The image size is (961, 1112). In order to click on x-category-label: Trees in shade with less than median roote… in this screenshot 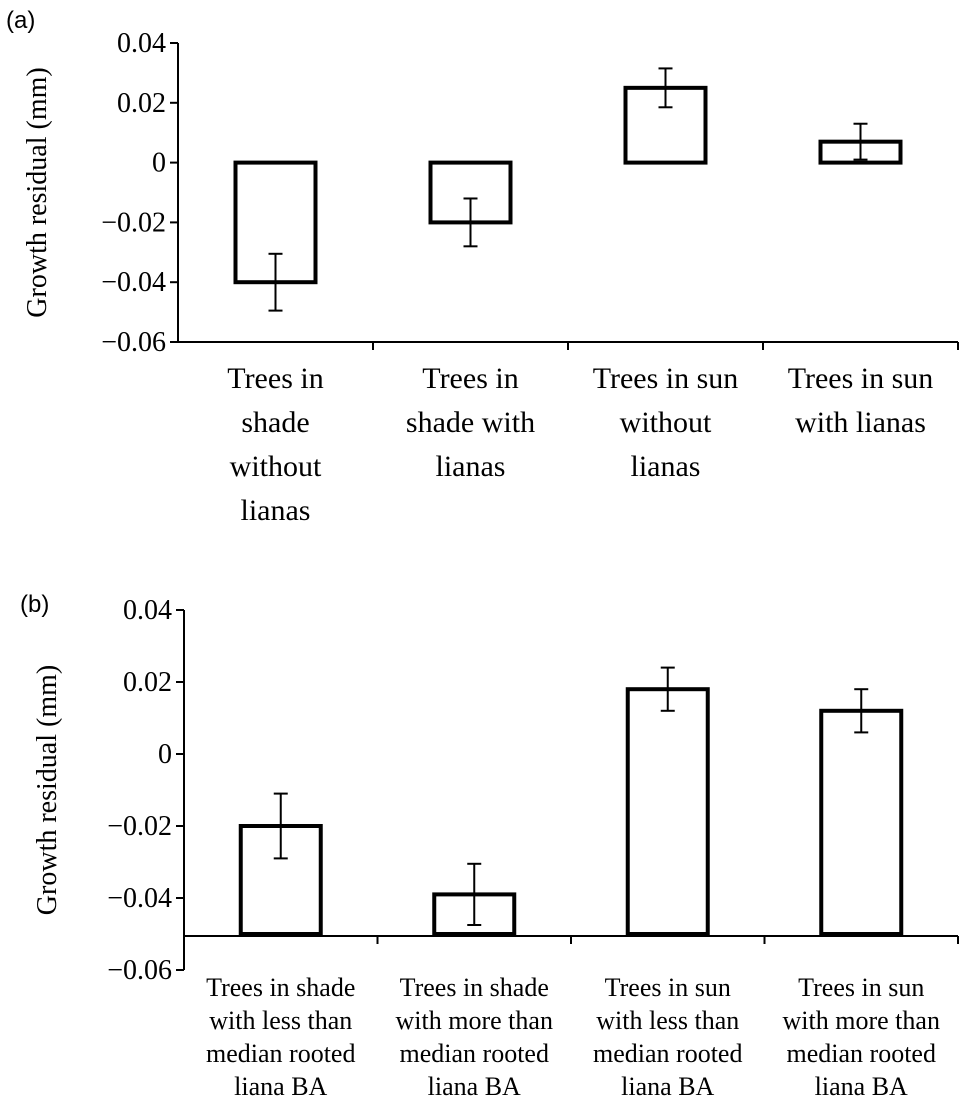, I will do `click(280, 1037)`.